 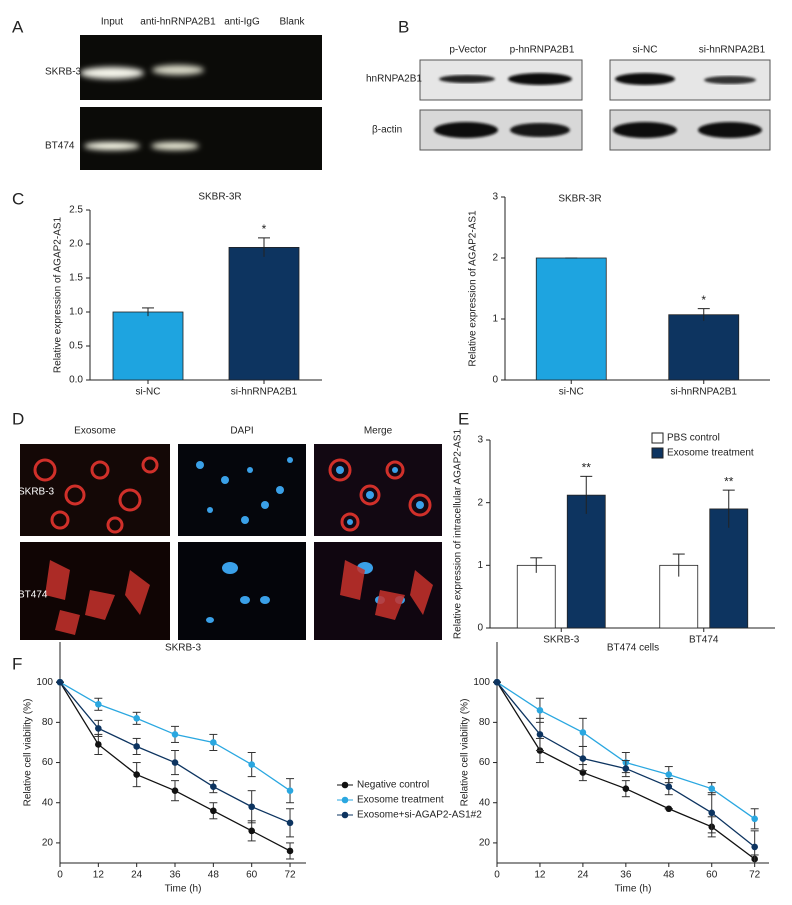 I want to click on panel-label: D, so click(x=18, y=418).